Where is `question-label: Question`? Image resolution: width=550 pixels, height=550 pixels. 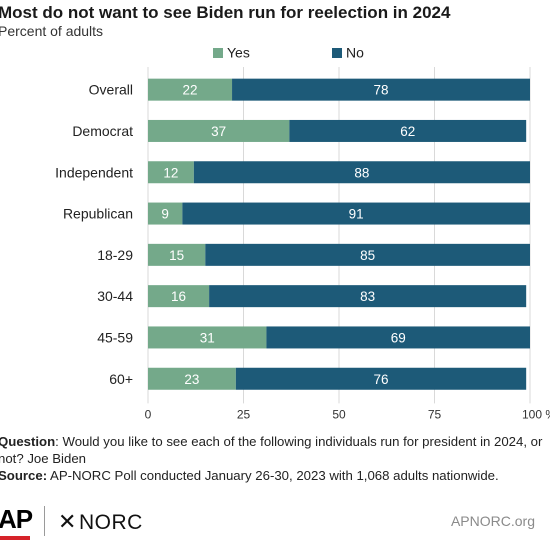
question-label: Question is located at coordinates (28, 441).